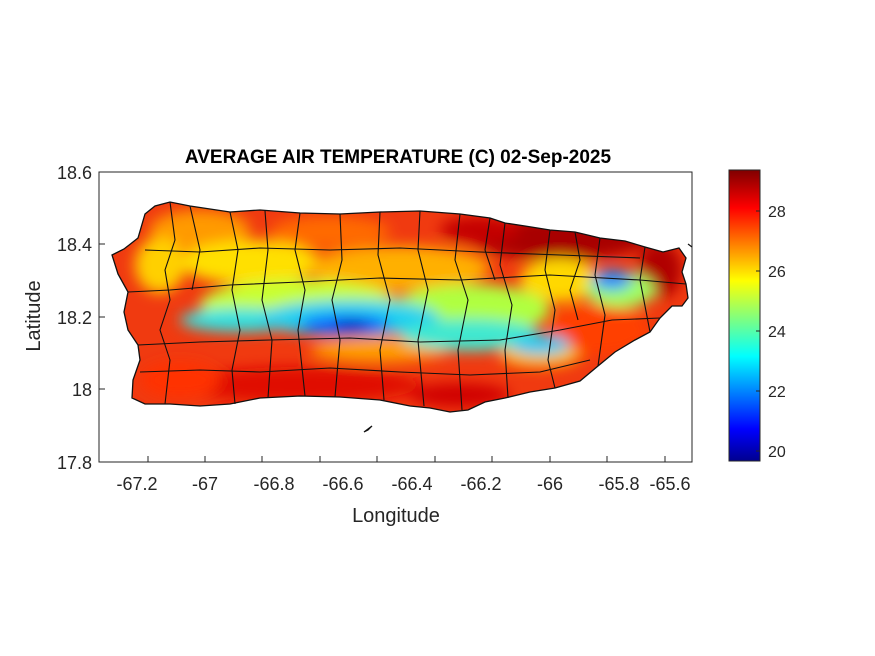  Describe the element at coordinates (480, 484) in the screenshot. I see `x-tick-label: -66.2` at that location.